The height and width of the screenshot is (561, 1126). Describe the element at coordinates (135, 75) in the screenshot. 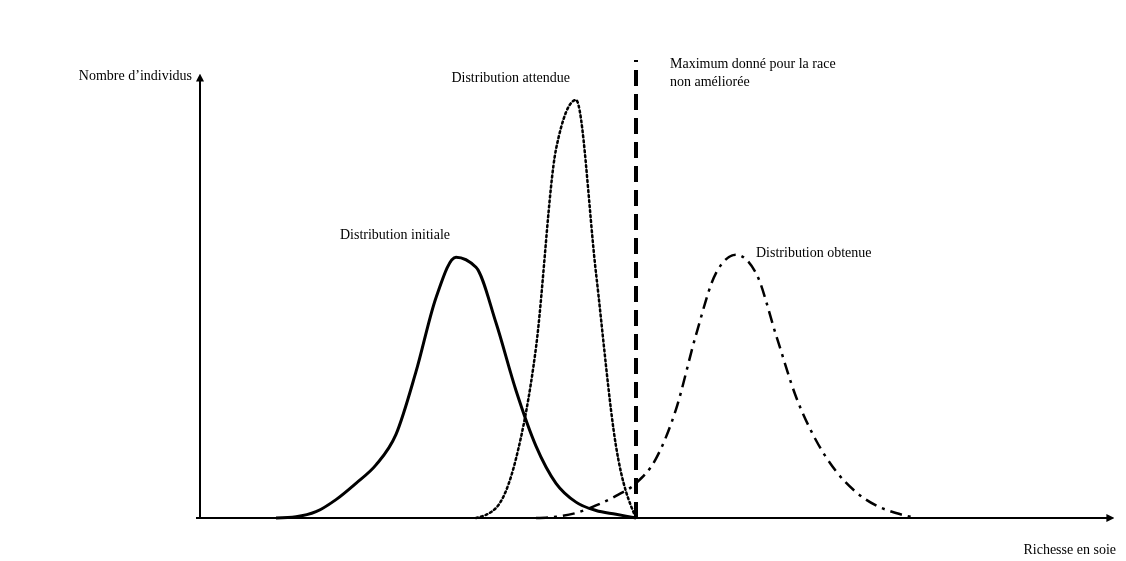

I see `y-axis-title: Nombre d’individus` at that location.